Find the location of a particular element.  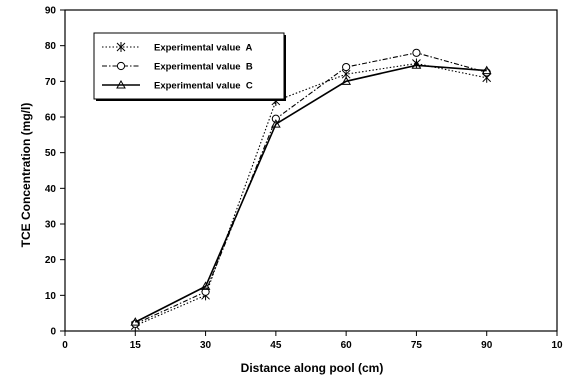

y-tick-label: 80 is located at coordinates (51, 46).